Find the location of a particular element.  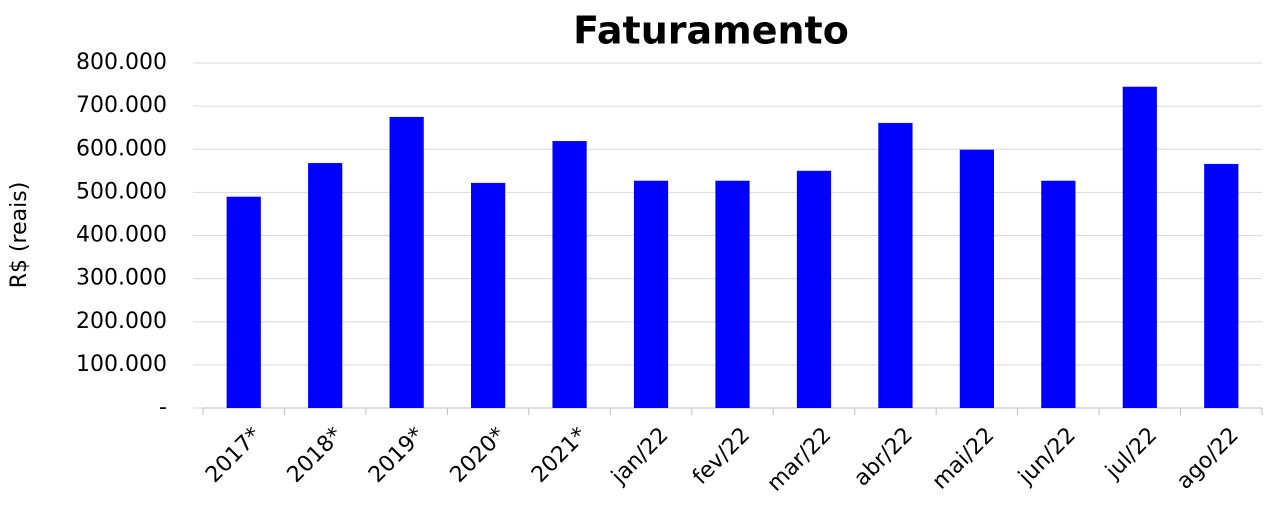

x-tick-label: jun/22 is located at coordinates (1046, 456).